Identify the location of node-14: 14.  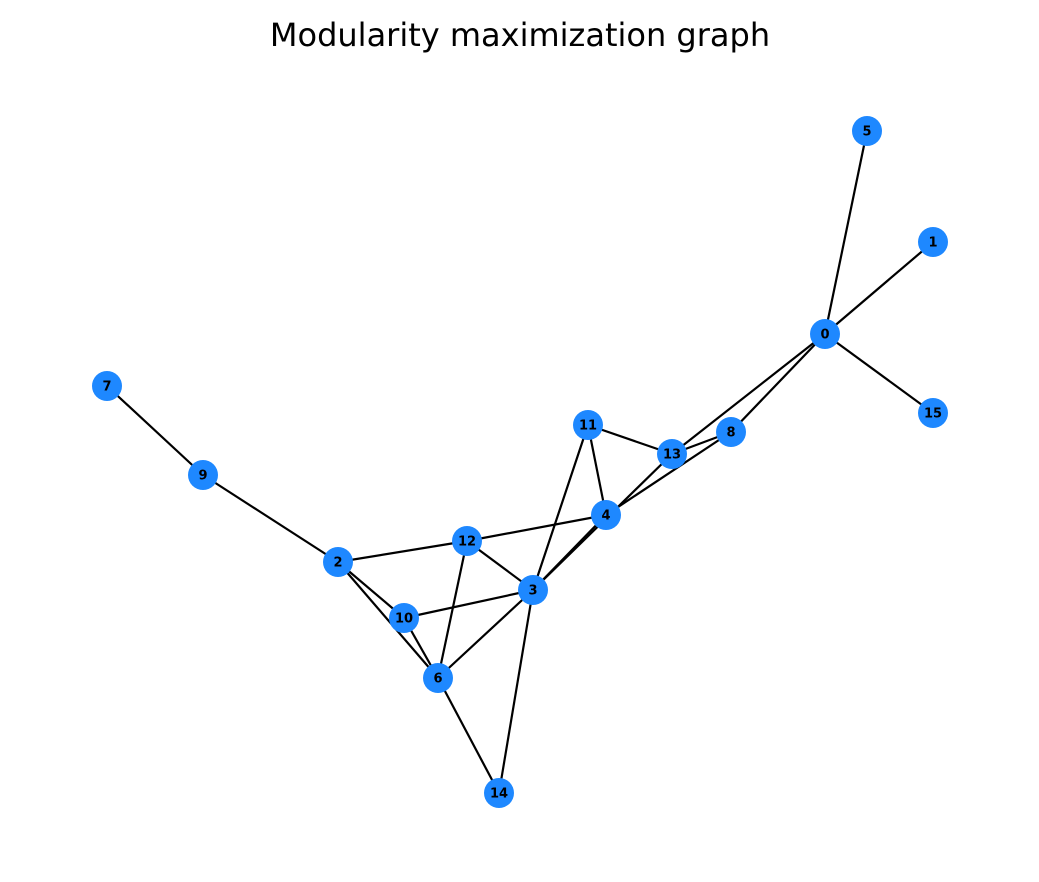
(499, 793).